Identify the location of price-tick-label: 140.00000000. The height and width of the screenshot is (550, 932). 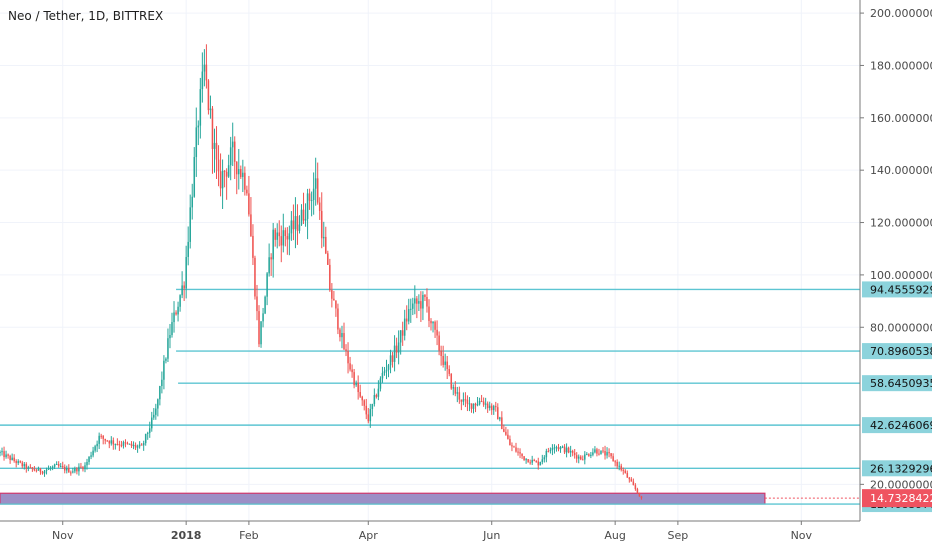
(901, 170).